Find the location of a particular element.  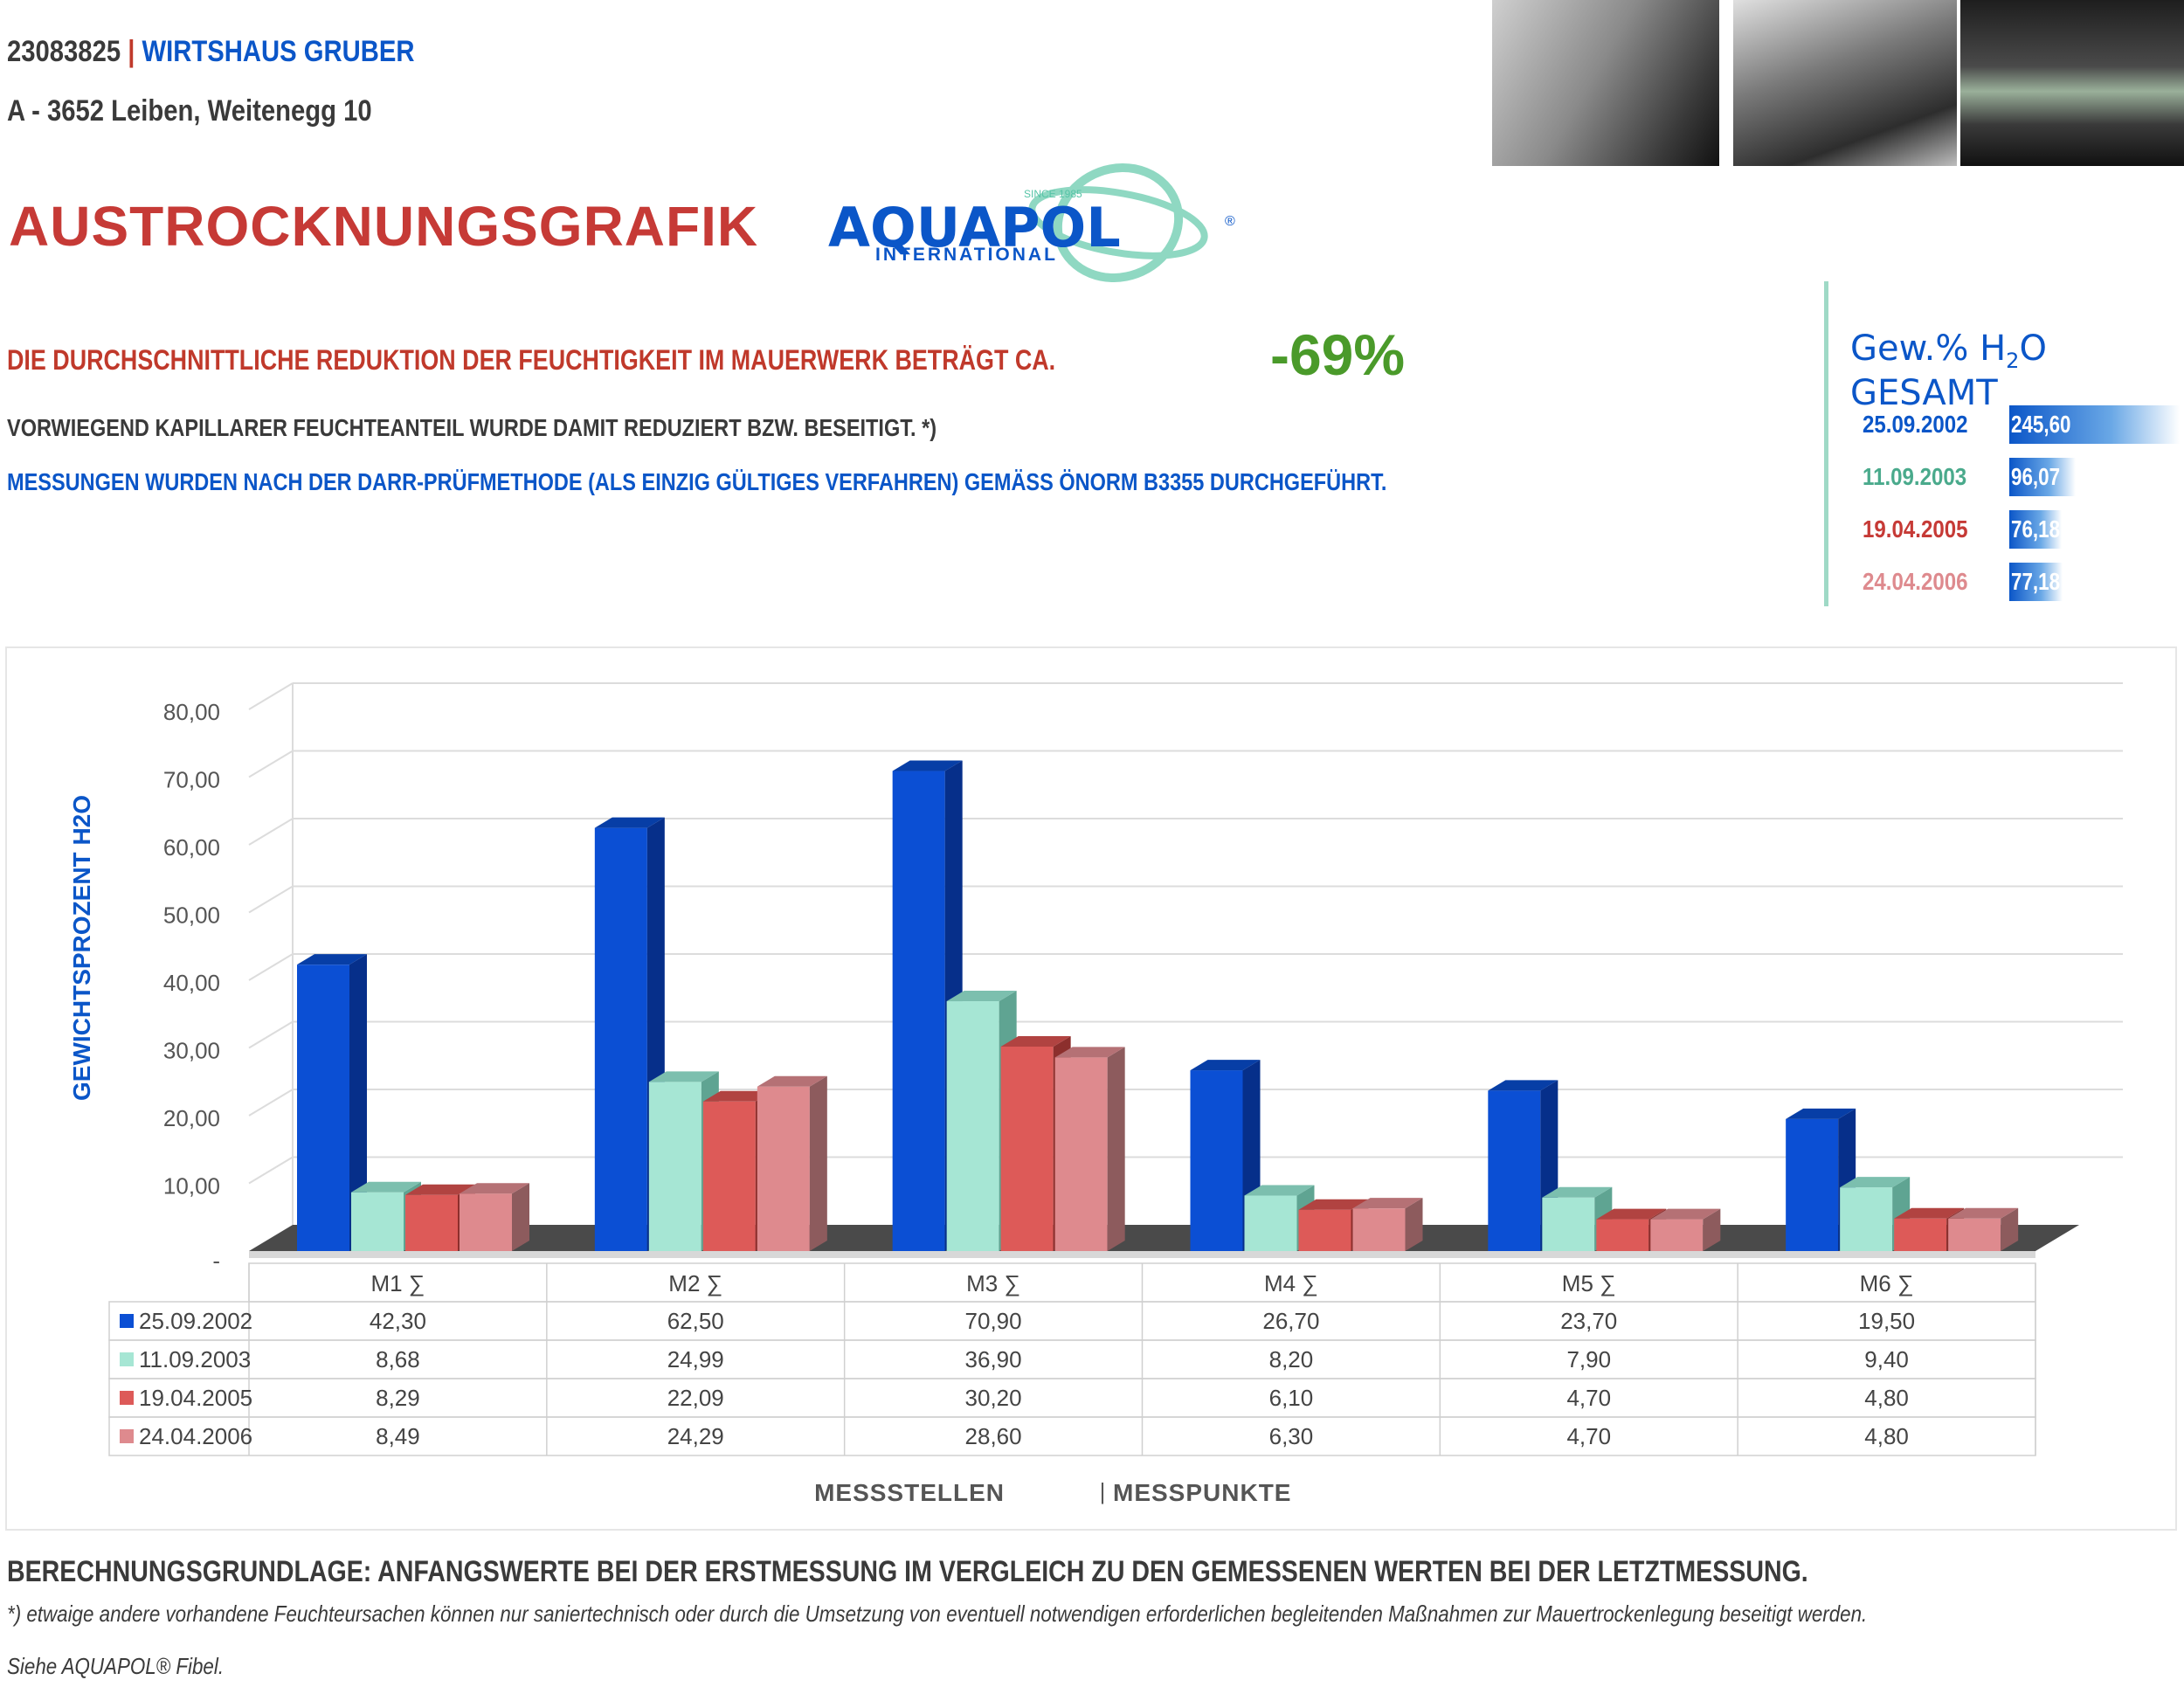

y-axis-label: GEWICHTSPROZENT H2O is located at coordinates (81, 948).